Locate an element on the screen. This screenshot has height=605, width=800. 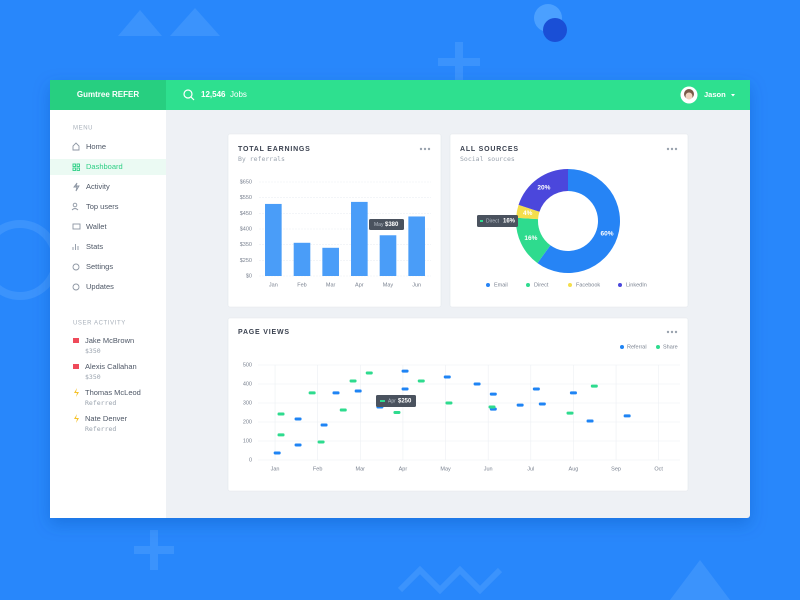
active-item is located at coordinates (108, 167).